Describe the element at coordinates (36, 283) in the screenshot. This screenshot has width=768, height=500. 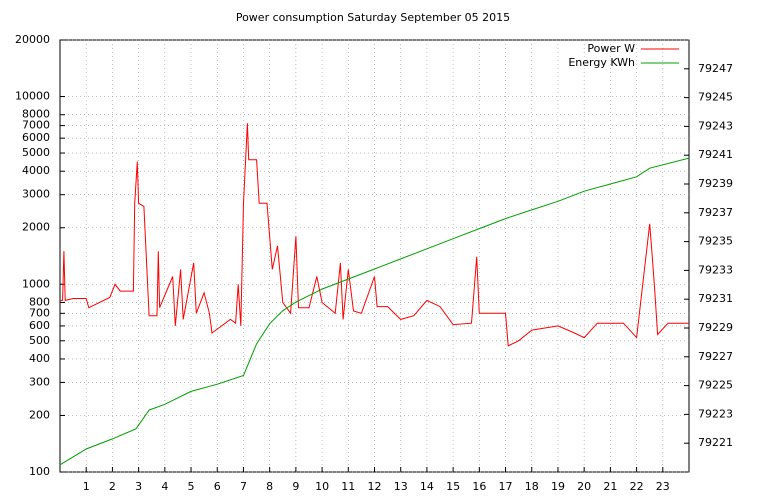
I see `y-tick-label: 1000` at that location.